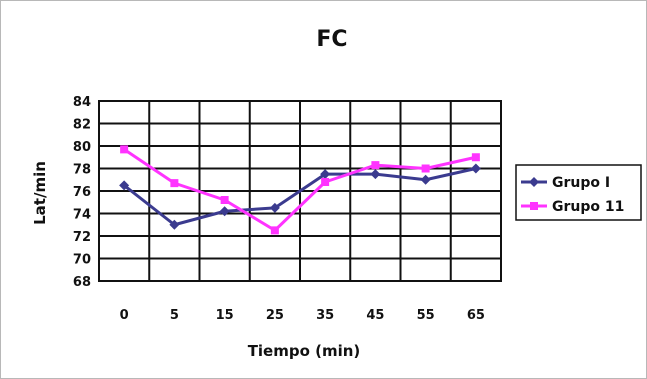 The image size is (647, 379). I want to click on chart-title: FC, so click(331, 39).